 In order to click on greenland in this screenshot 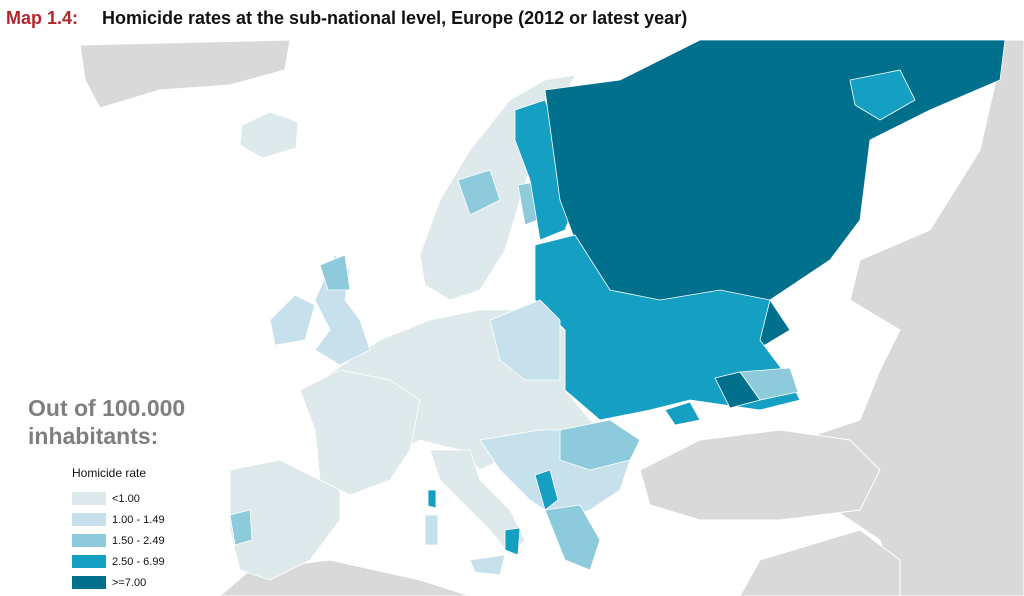, I will do `click(185, 74)`.